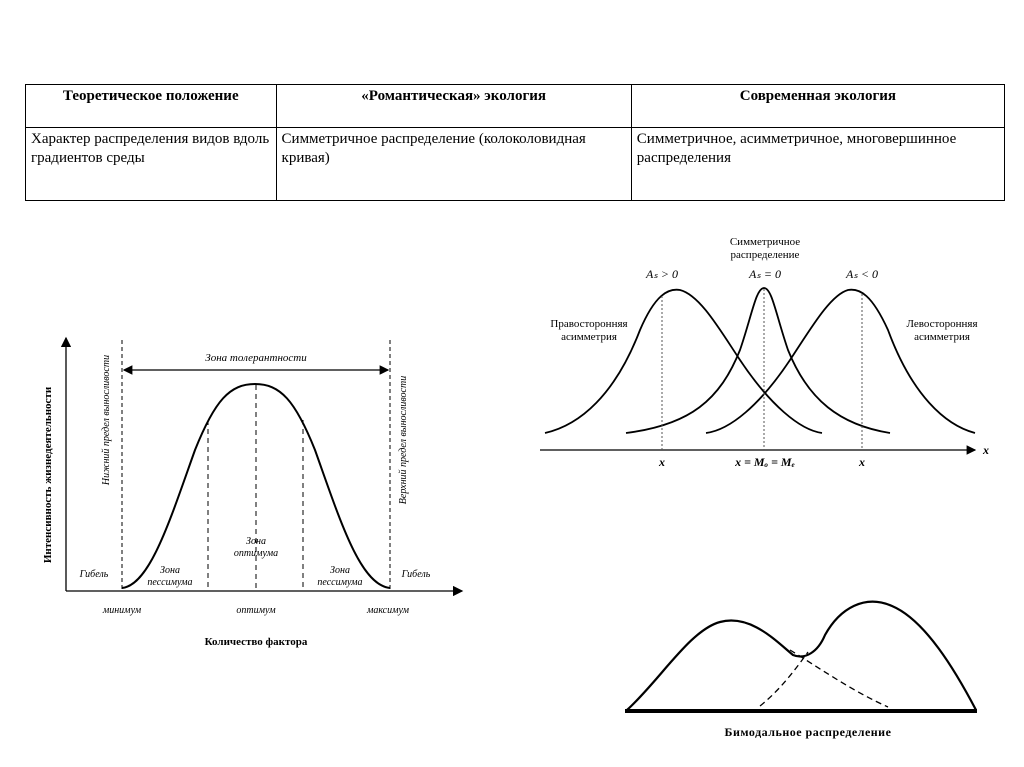 This screenshot has height=767, width=1024. Describe the element at coordinates (256, 553) in the screenshot. I see `optimum-zone-label-2: оптимума` at that location.